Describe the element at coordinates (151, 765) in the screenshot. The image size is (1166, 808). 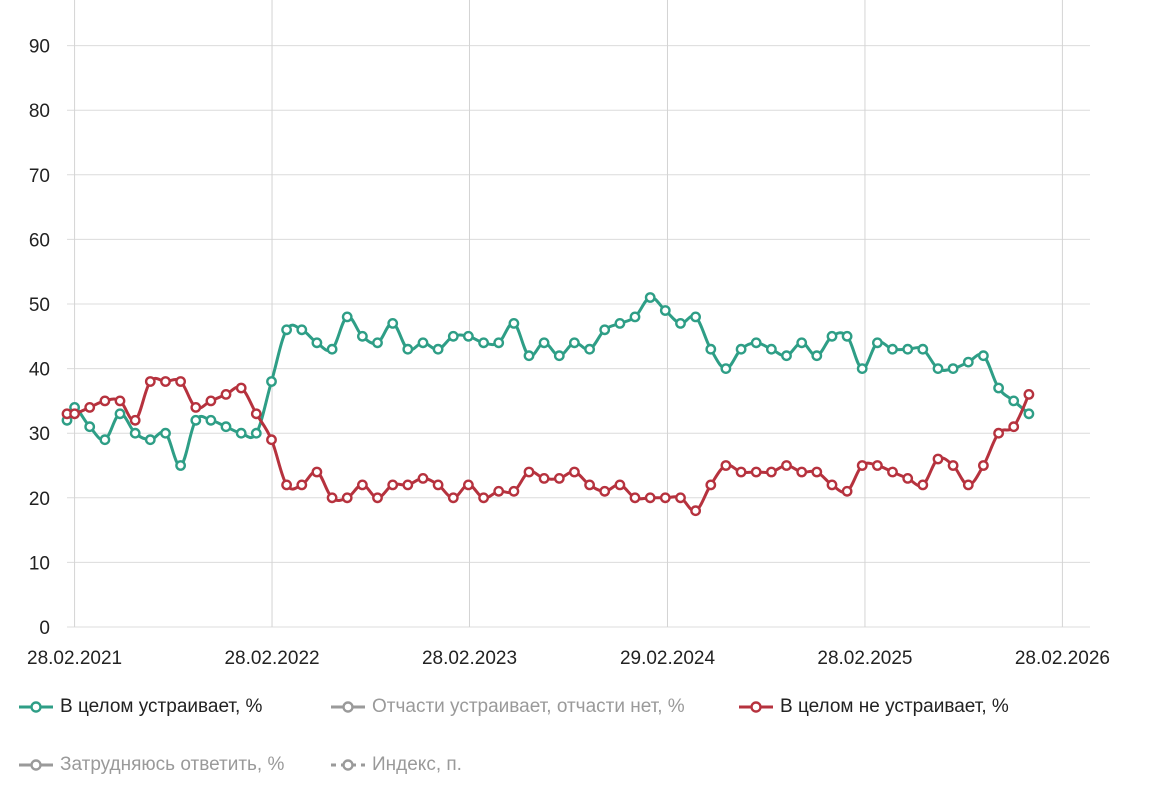
I see `legend-item: Затрудняюсь ответить, %` at that location.